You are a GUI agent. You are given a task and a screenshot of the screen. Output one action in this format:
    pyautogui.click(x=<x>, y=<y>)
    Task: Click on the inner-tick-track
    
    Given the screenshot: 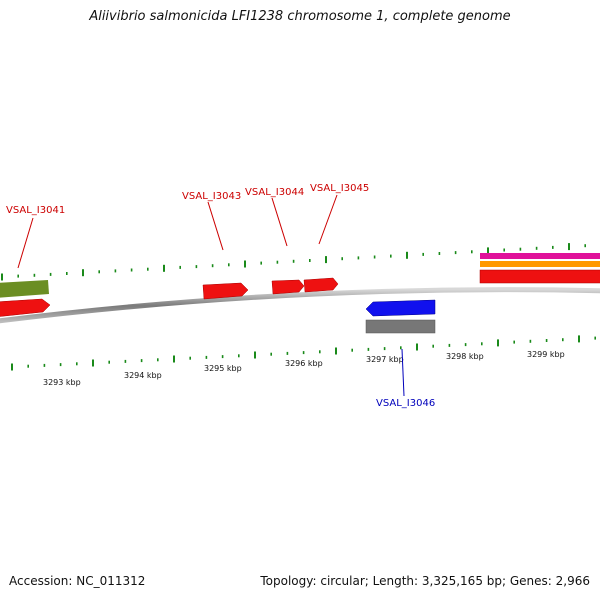 What is the action you would take?
    pyautogui.click(x=304, y=353)
    